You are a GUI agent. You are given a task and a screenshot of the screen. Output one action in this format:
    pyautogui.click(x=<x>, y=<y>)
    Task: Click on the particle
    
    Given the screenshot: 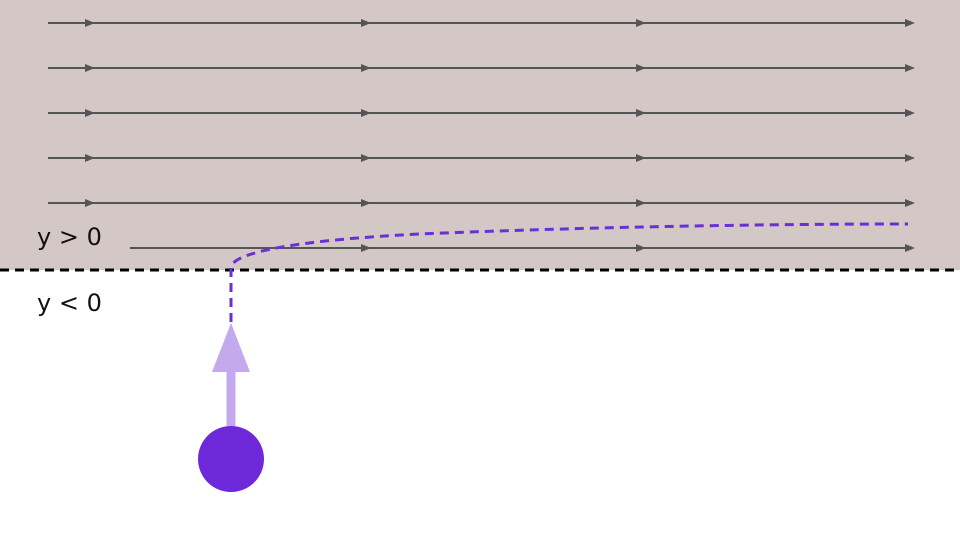 What is the action you would take?
    pyautogui.click(x=231, y=459)
    